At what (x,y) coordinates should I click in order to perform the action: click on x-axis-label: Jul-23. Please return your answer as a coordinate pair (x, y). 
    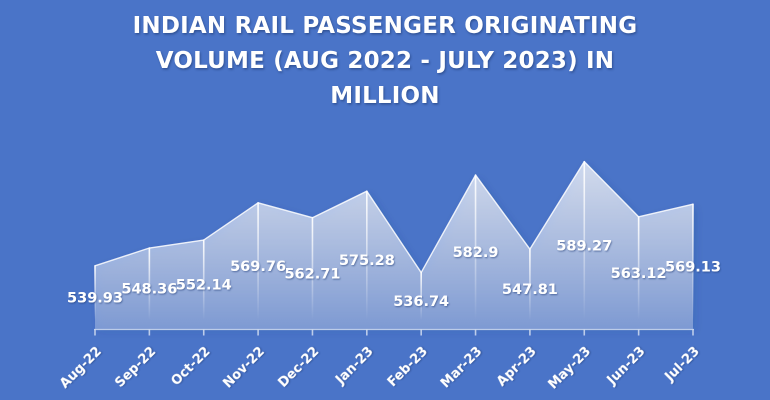
    Looking at the image, I should click on (682, 364).